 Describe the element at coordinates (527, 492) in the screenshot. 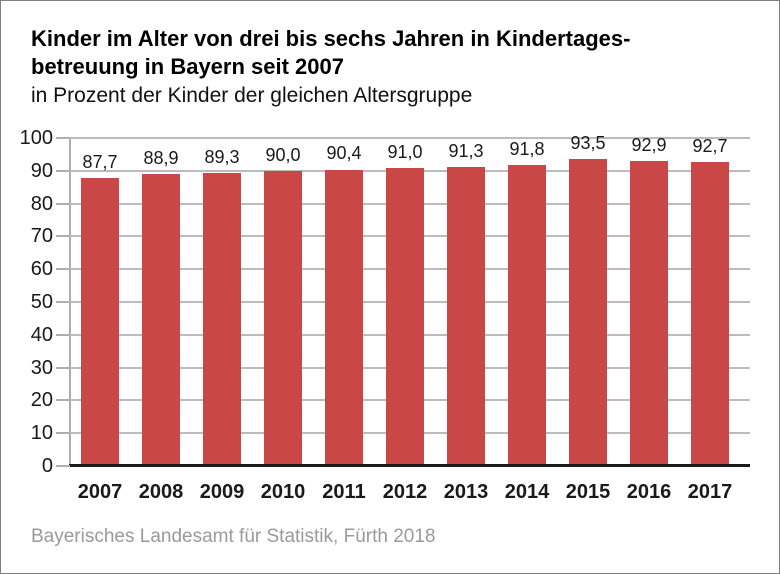

I see `x-axis-label-2014: 2014` at that location.